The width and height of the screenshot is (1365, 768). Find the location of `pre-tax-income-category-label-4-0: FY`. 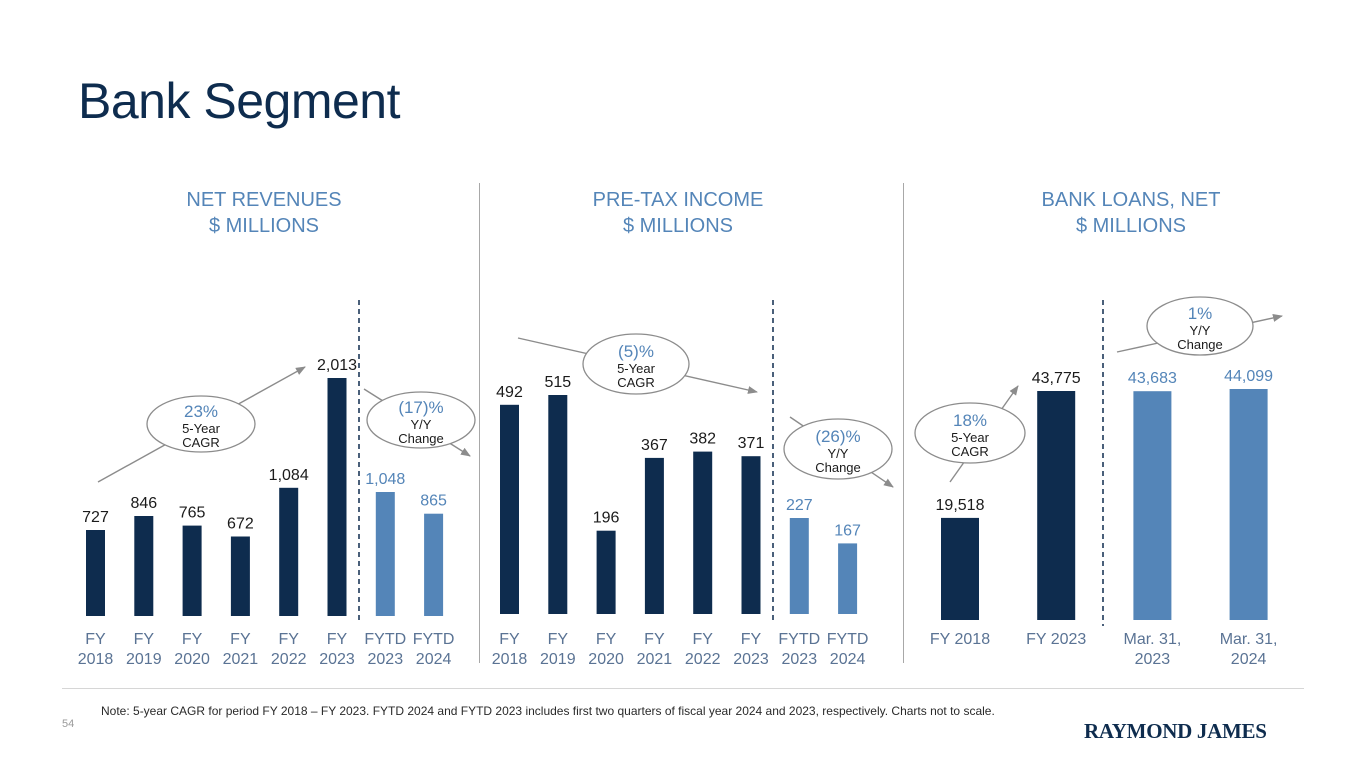

pre-tax-income-category-label-4-0: FY is located at coordinates (702, 639).